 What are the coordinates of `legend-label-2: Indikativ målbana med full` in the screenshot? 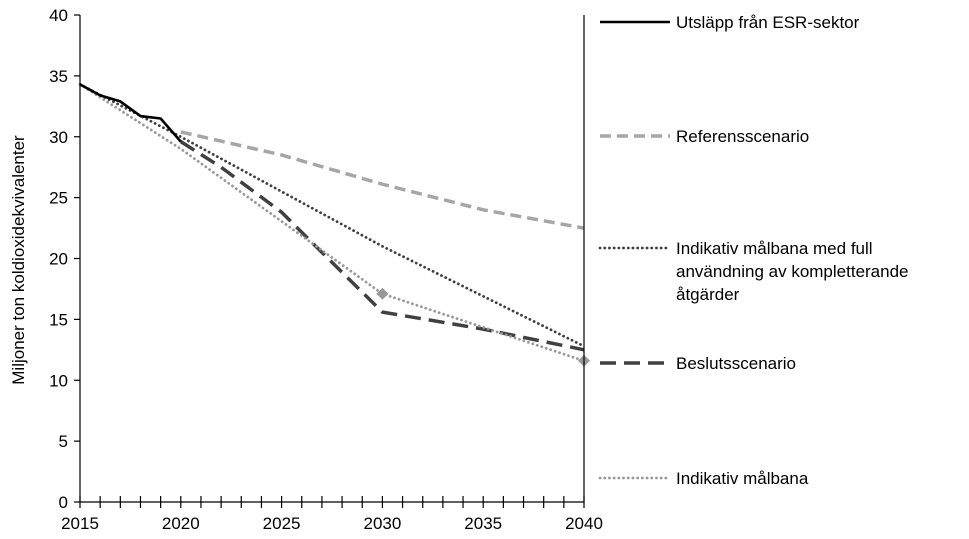 It's located at (774, 248).